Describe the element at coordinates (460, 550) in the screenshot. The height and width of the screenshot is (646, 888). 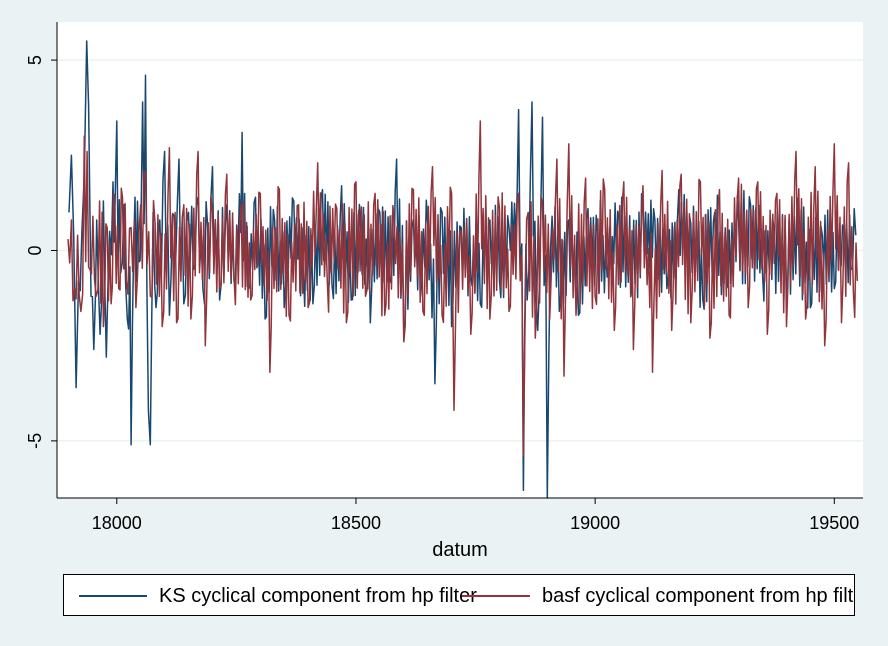
I see `x-axis-label: datum` at that location.